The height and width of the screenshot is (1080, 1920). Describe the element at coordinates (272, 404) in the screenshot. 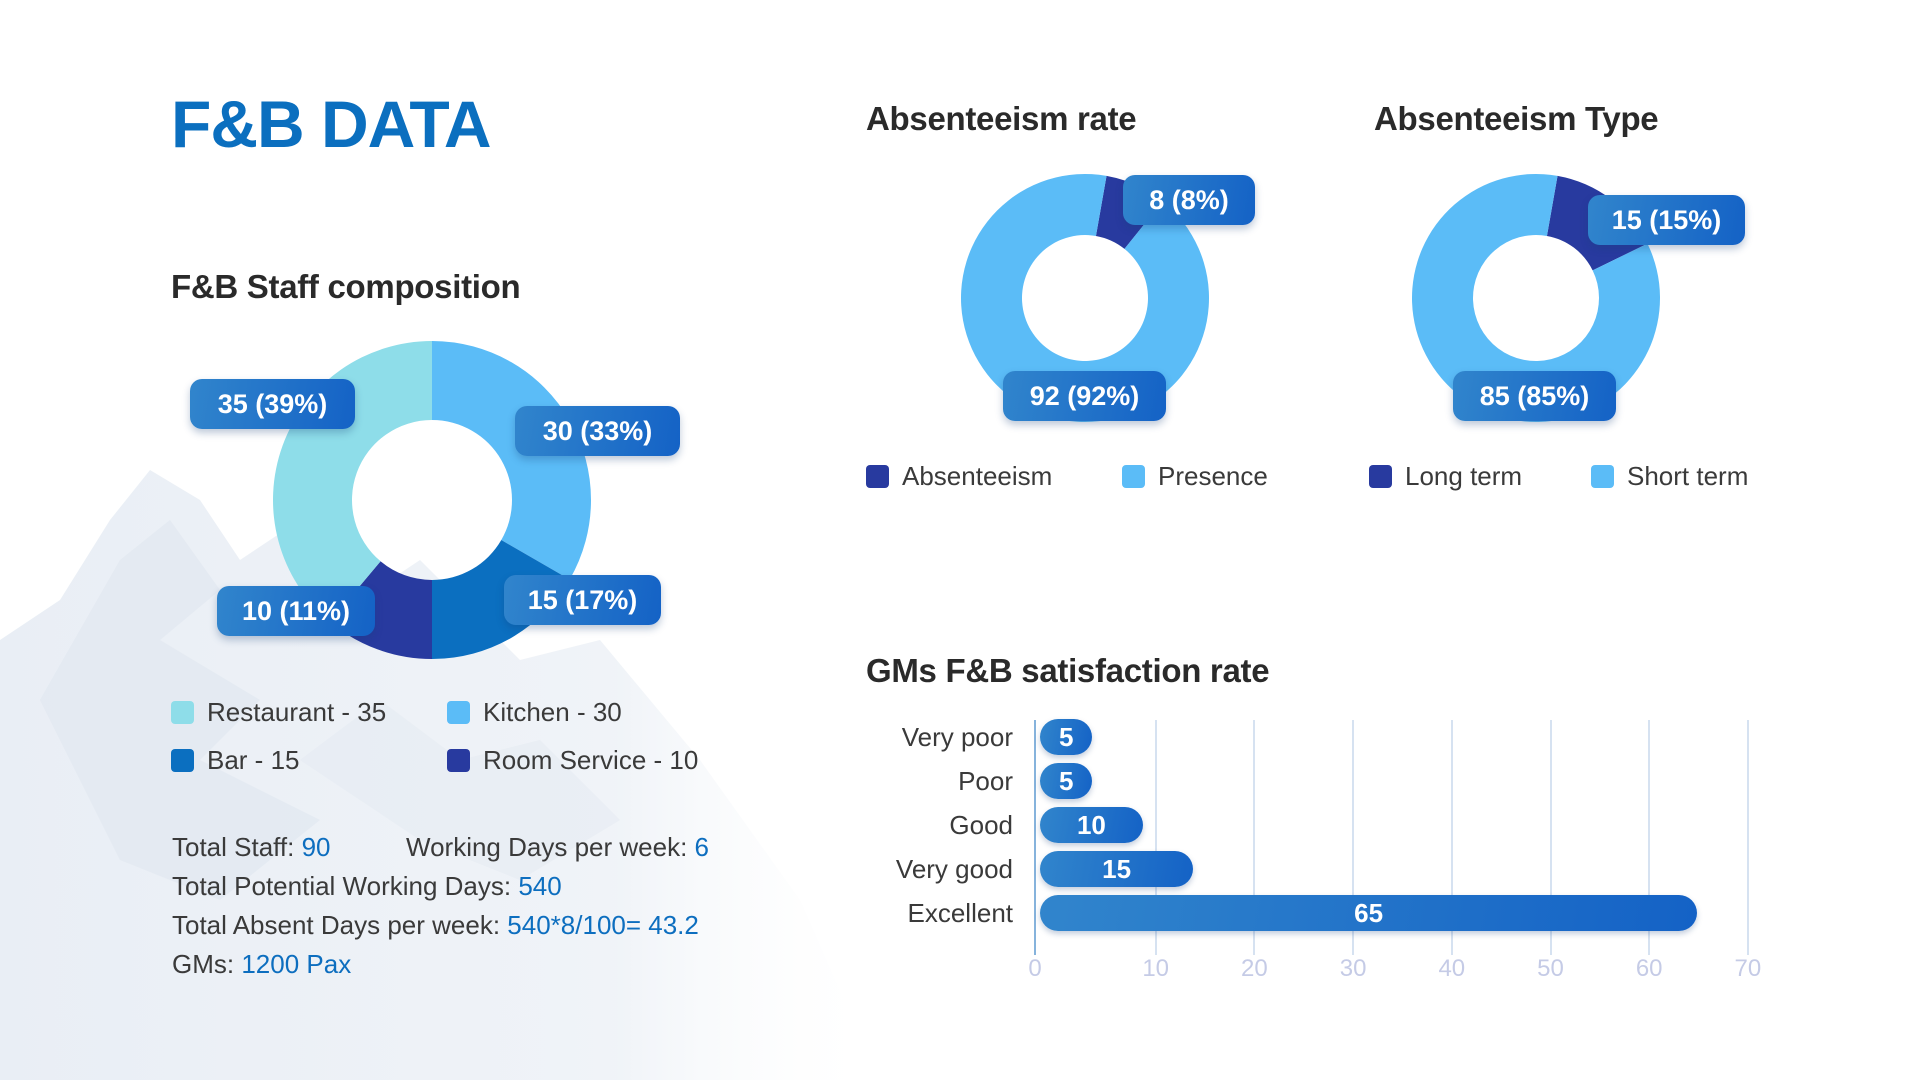

I see `callout-restaurant: 35 (39%)` at that location.